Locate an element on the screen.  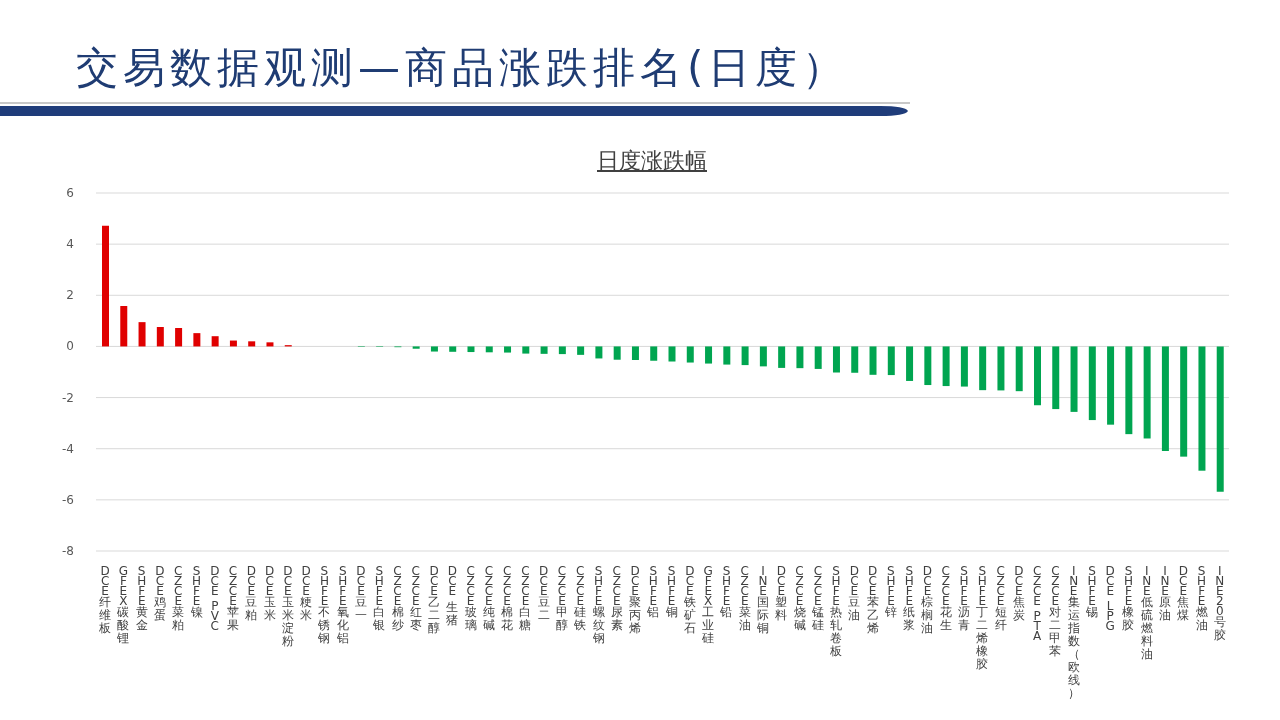
y-tick-label: 0 is located at coordinates (70, 346).